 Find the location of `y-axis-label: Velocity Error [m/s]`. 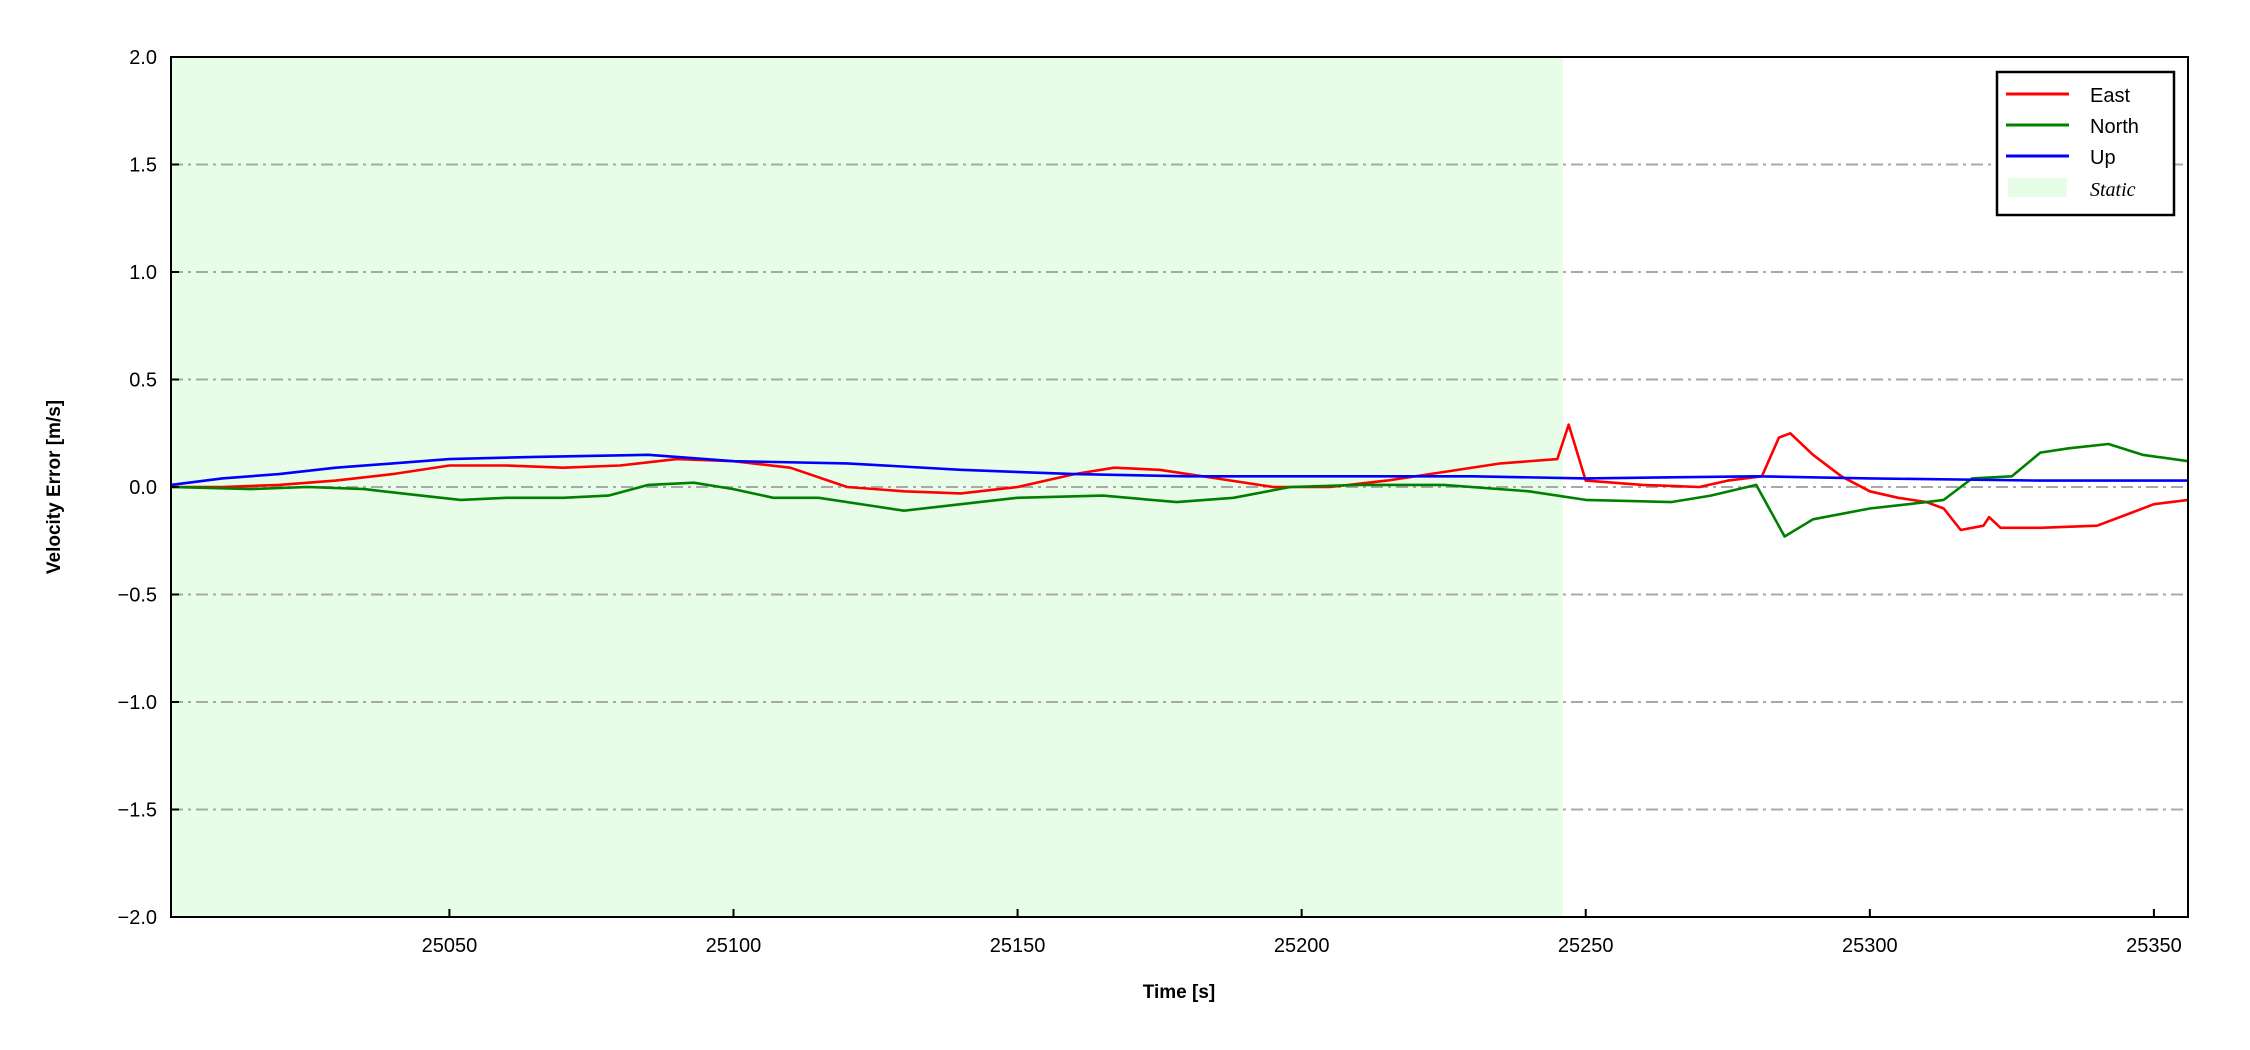

y-axis-label: Velocity Error [m/s] is located at coordinates (54, 487).